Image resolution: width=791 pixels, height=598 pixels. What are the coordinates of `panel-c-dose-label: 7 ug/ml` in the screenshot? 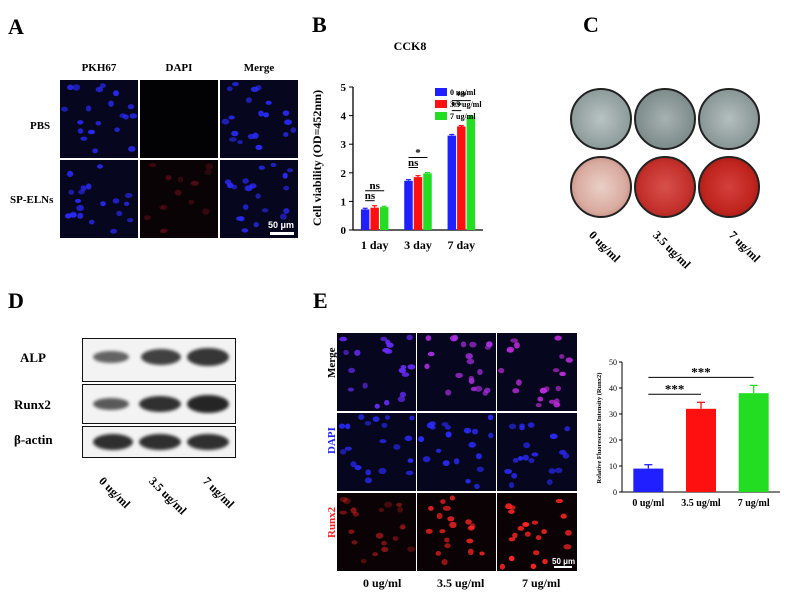 It's located at (745, 247).